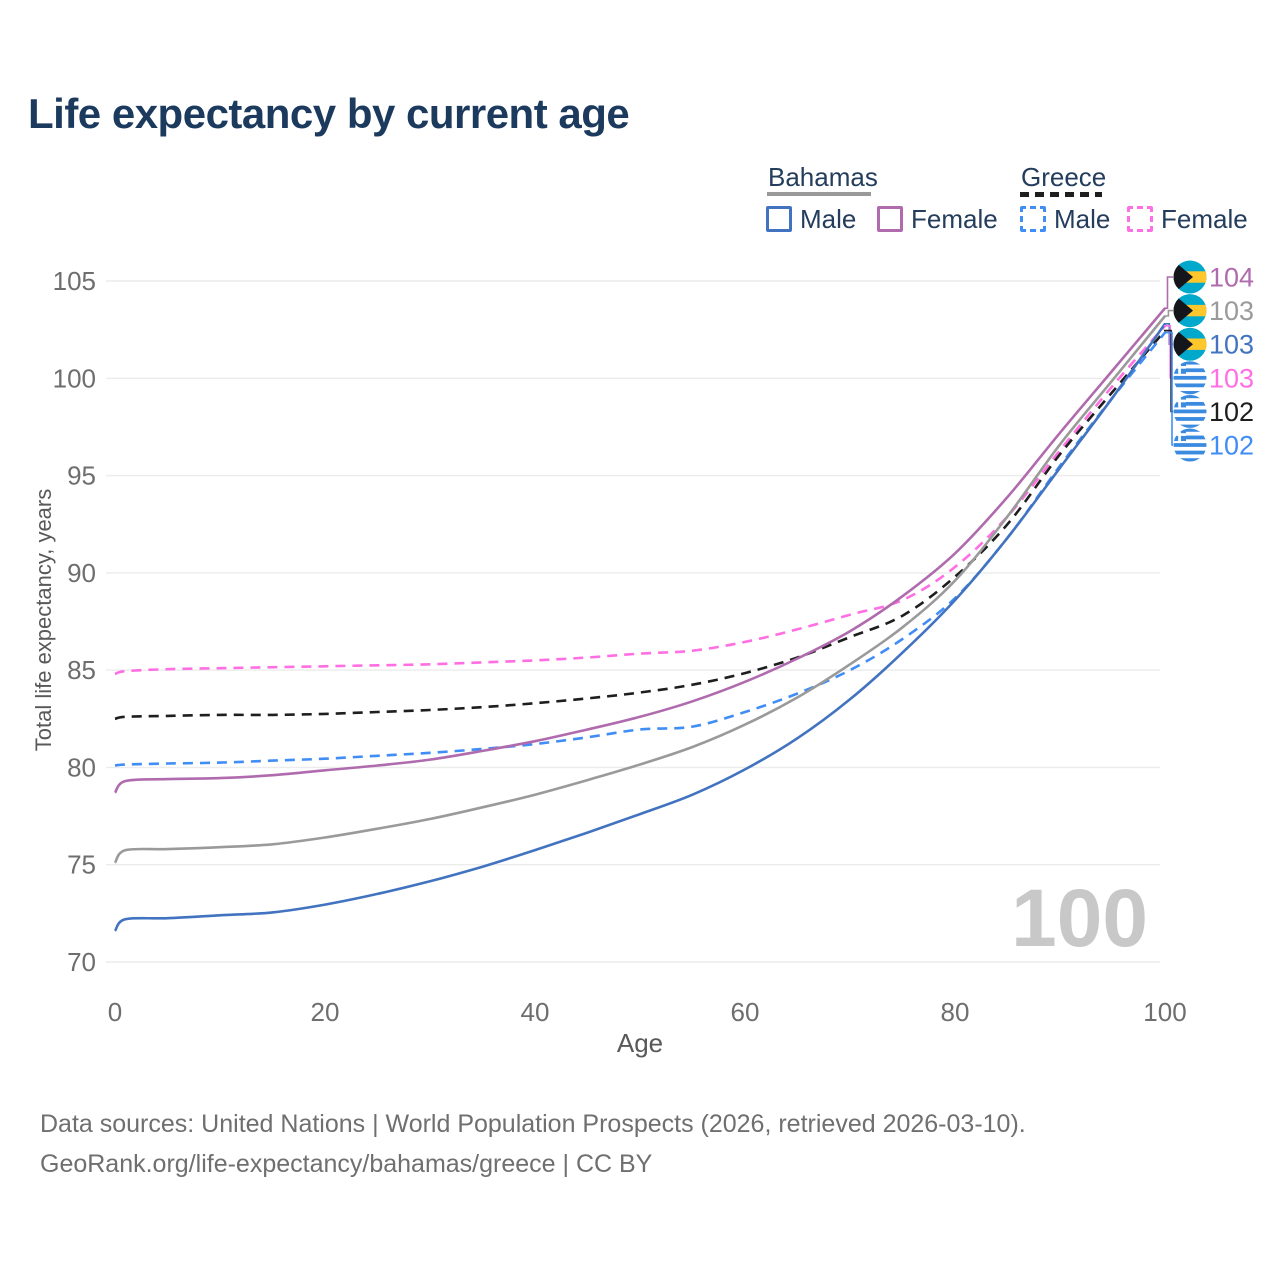 The image size is (1280, 1280). What do you see at coordinates (74, 378) in the screenshot?
I see `y-tick-label: 100` at bounding box center [74, 378].